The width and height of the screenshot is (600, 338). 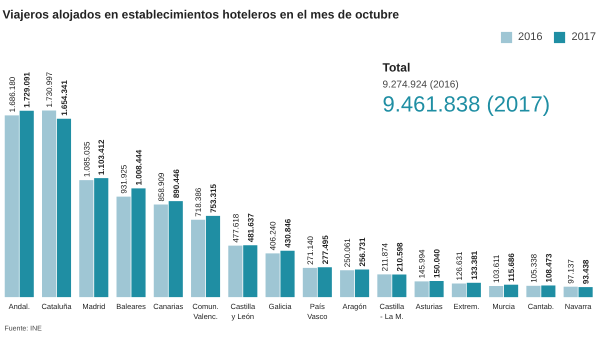 I want to click on data-label: 890.446, so click(x=176, y=183).